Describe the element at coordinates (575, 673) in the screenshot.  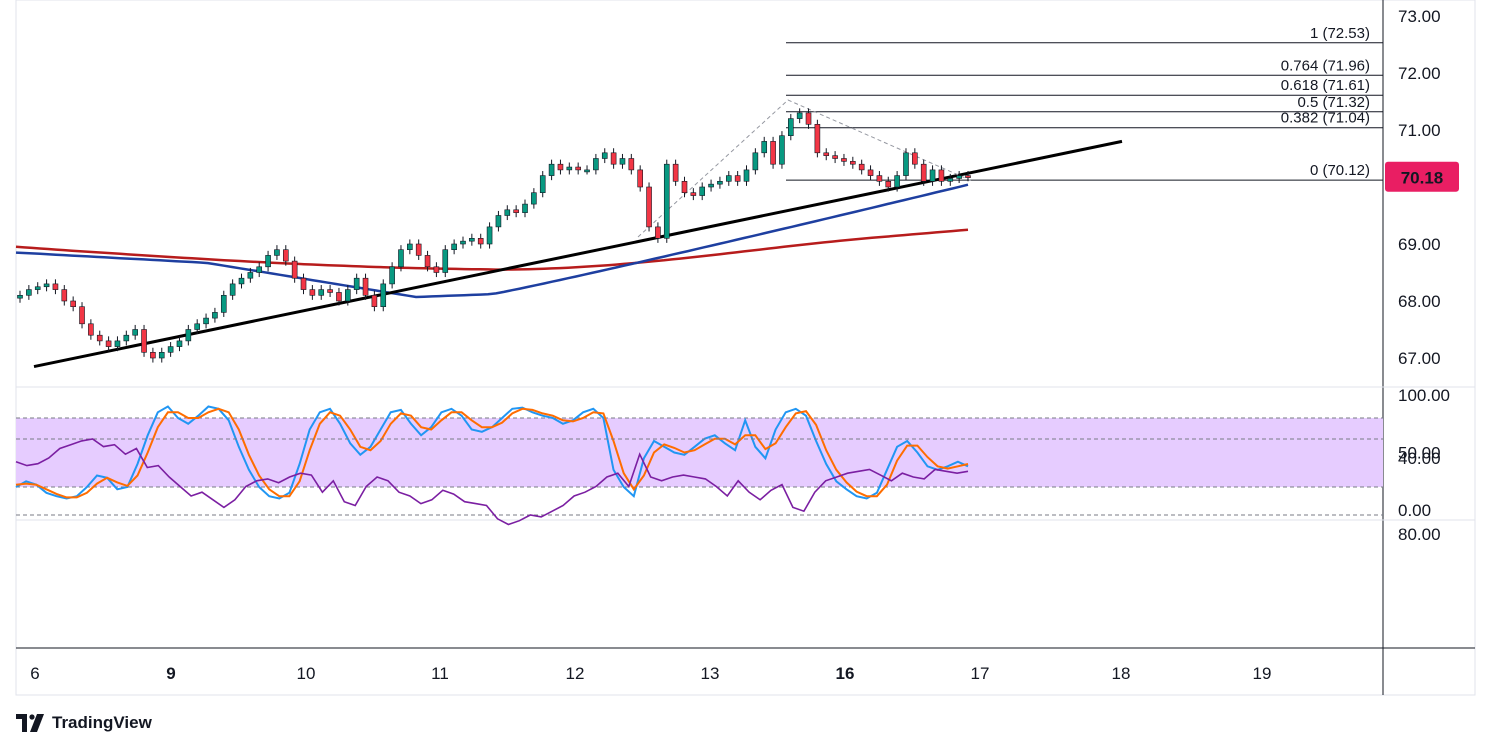
I see `time-tick-label: 12` at that location.